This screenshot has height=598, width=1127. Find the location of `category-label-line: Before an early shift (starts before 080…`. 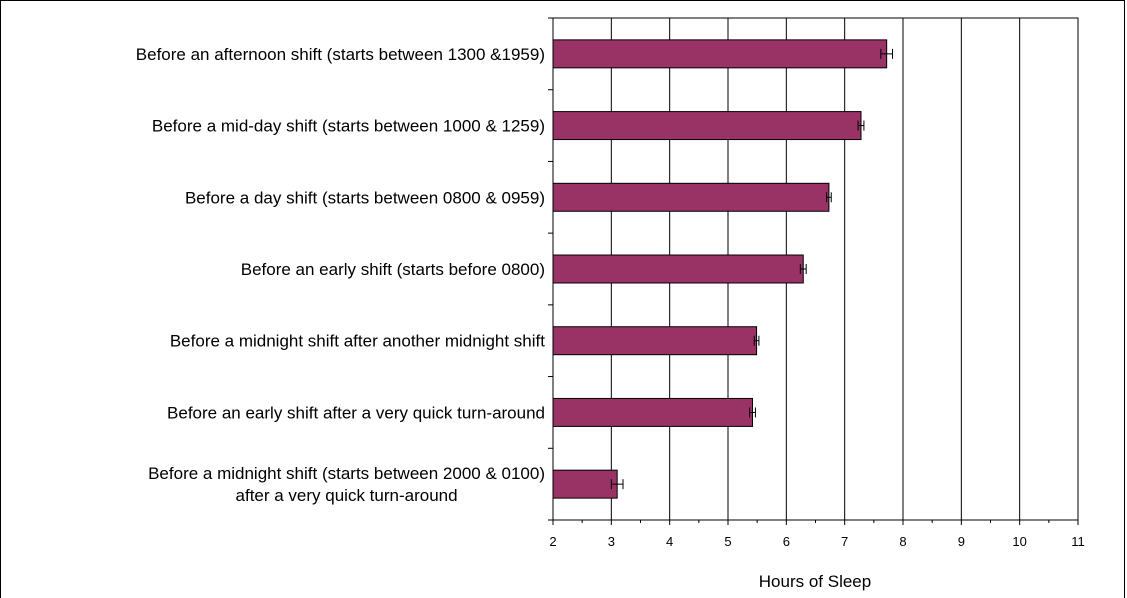

category-label-line: Before an early shift (starts before 080… is located at coordinates (393, 269).